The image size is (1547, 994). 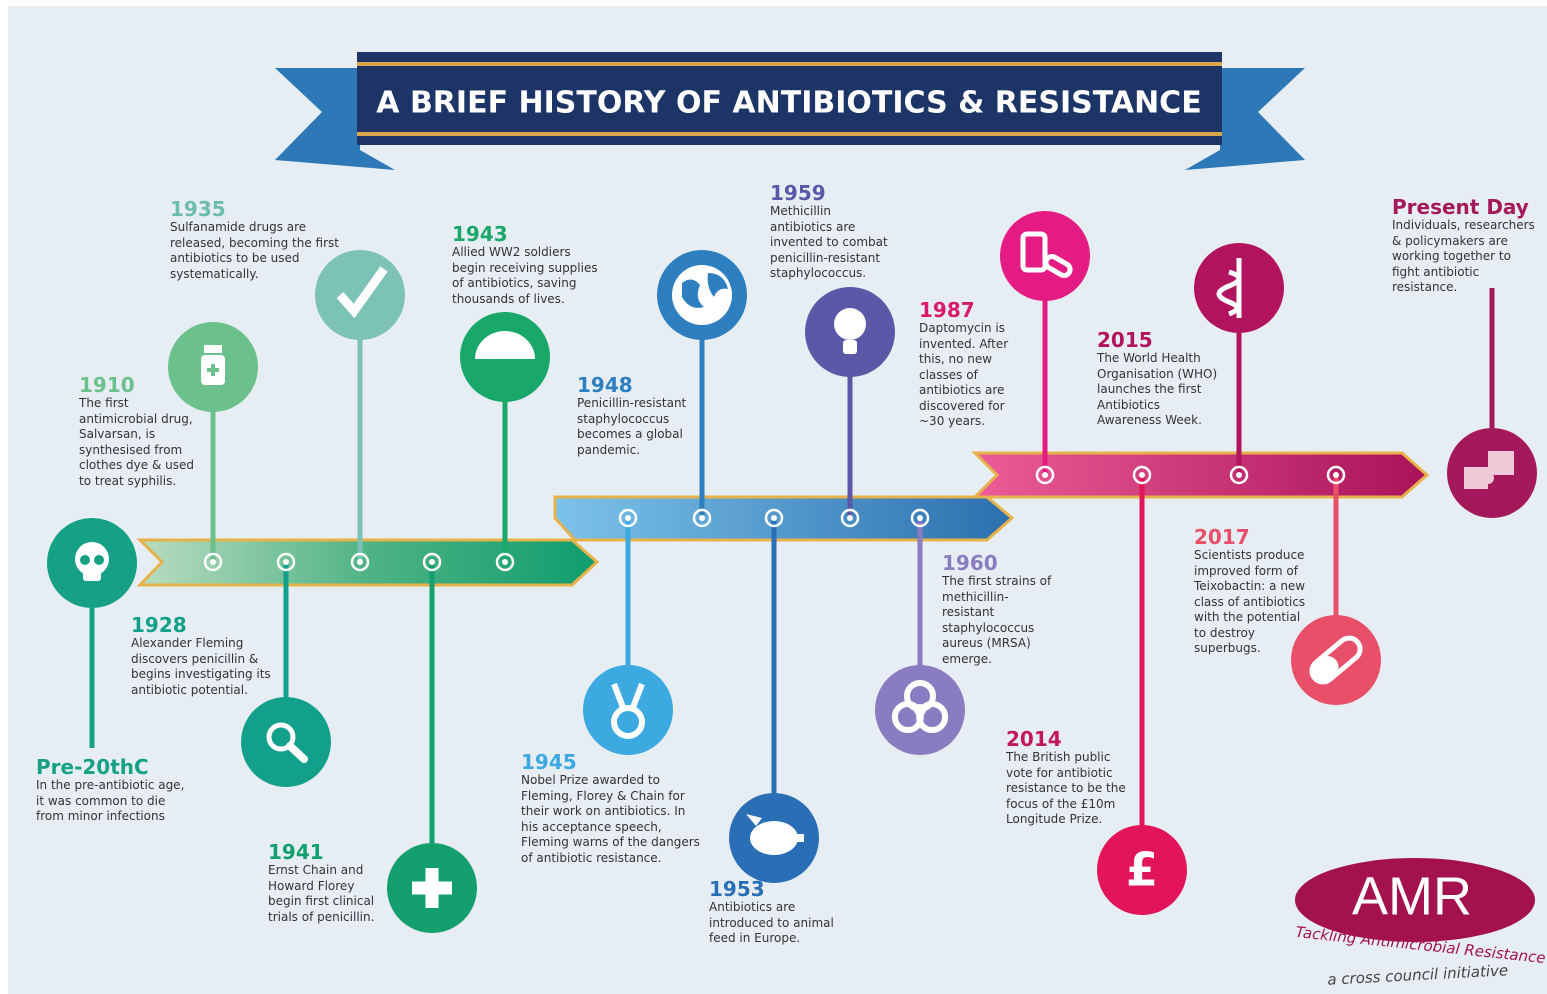 What do you see at coordinates (997, 581) in the screenshot?
I see `event-line: The first strains of` at bounding box center [997, 581].